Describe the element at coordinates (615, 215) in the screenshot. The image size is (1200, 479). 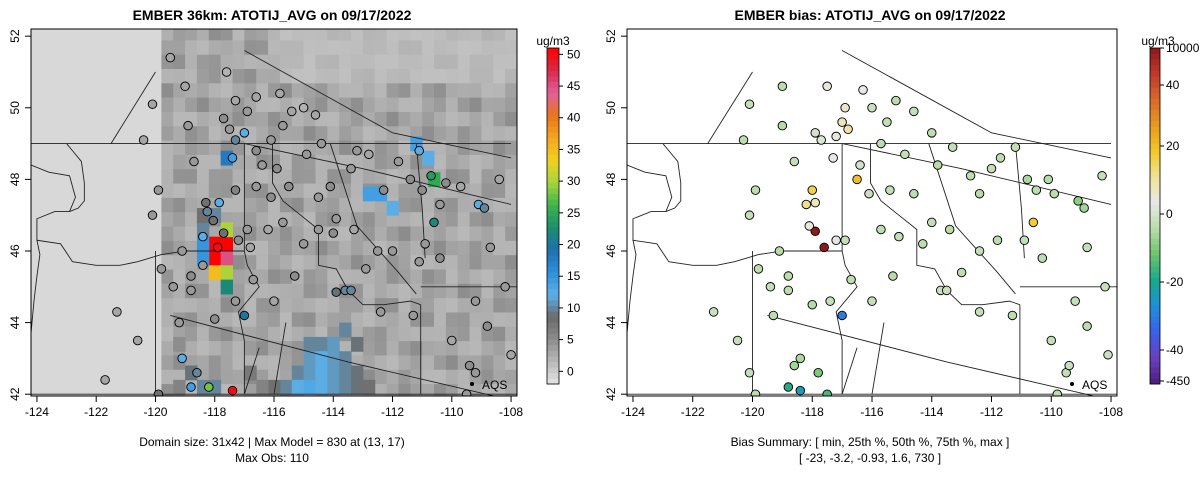
I see `bias-y-ticks: 42 44 46 48 50 52` at that location.